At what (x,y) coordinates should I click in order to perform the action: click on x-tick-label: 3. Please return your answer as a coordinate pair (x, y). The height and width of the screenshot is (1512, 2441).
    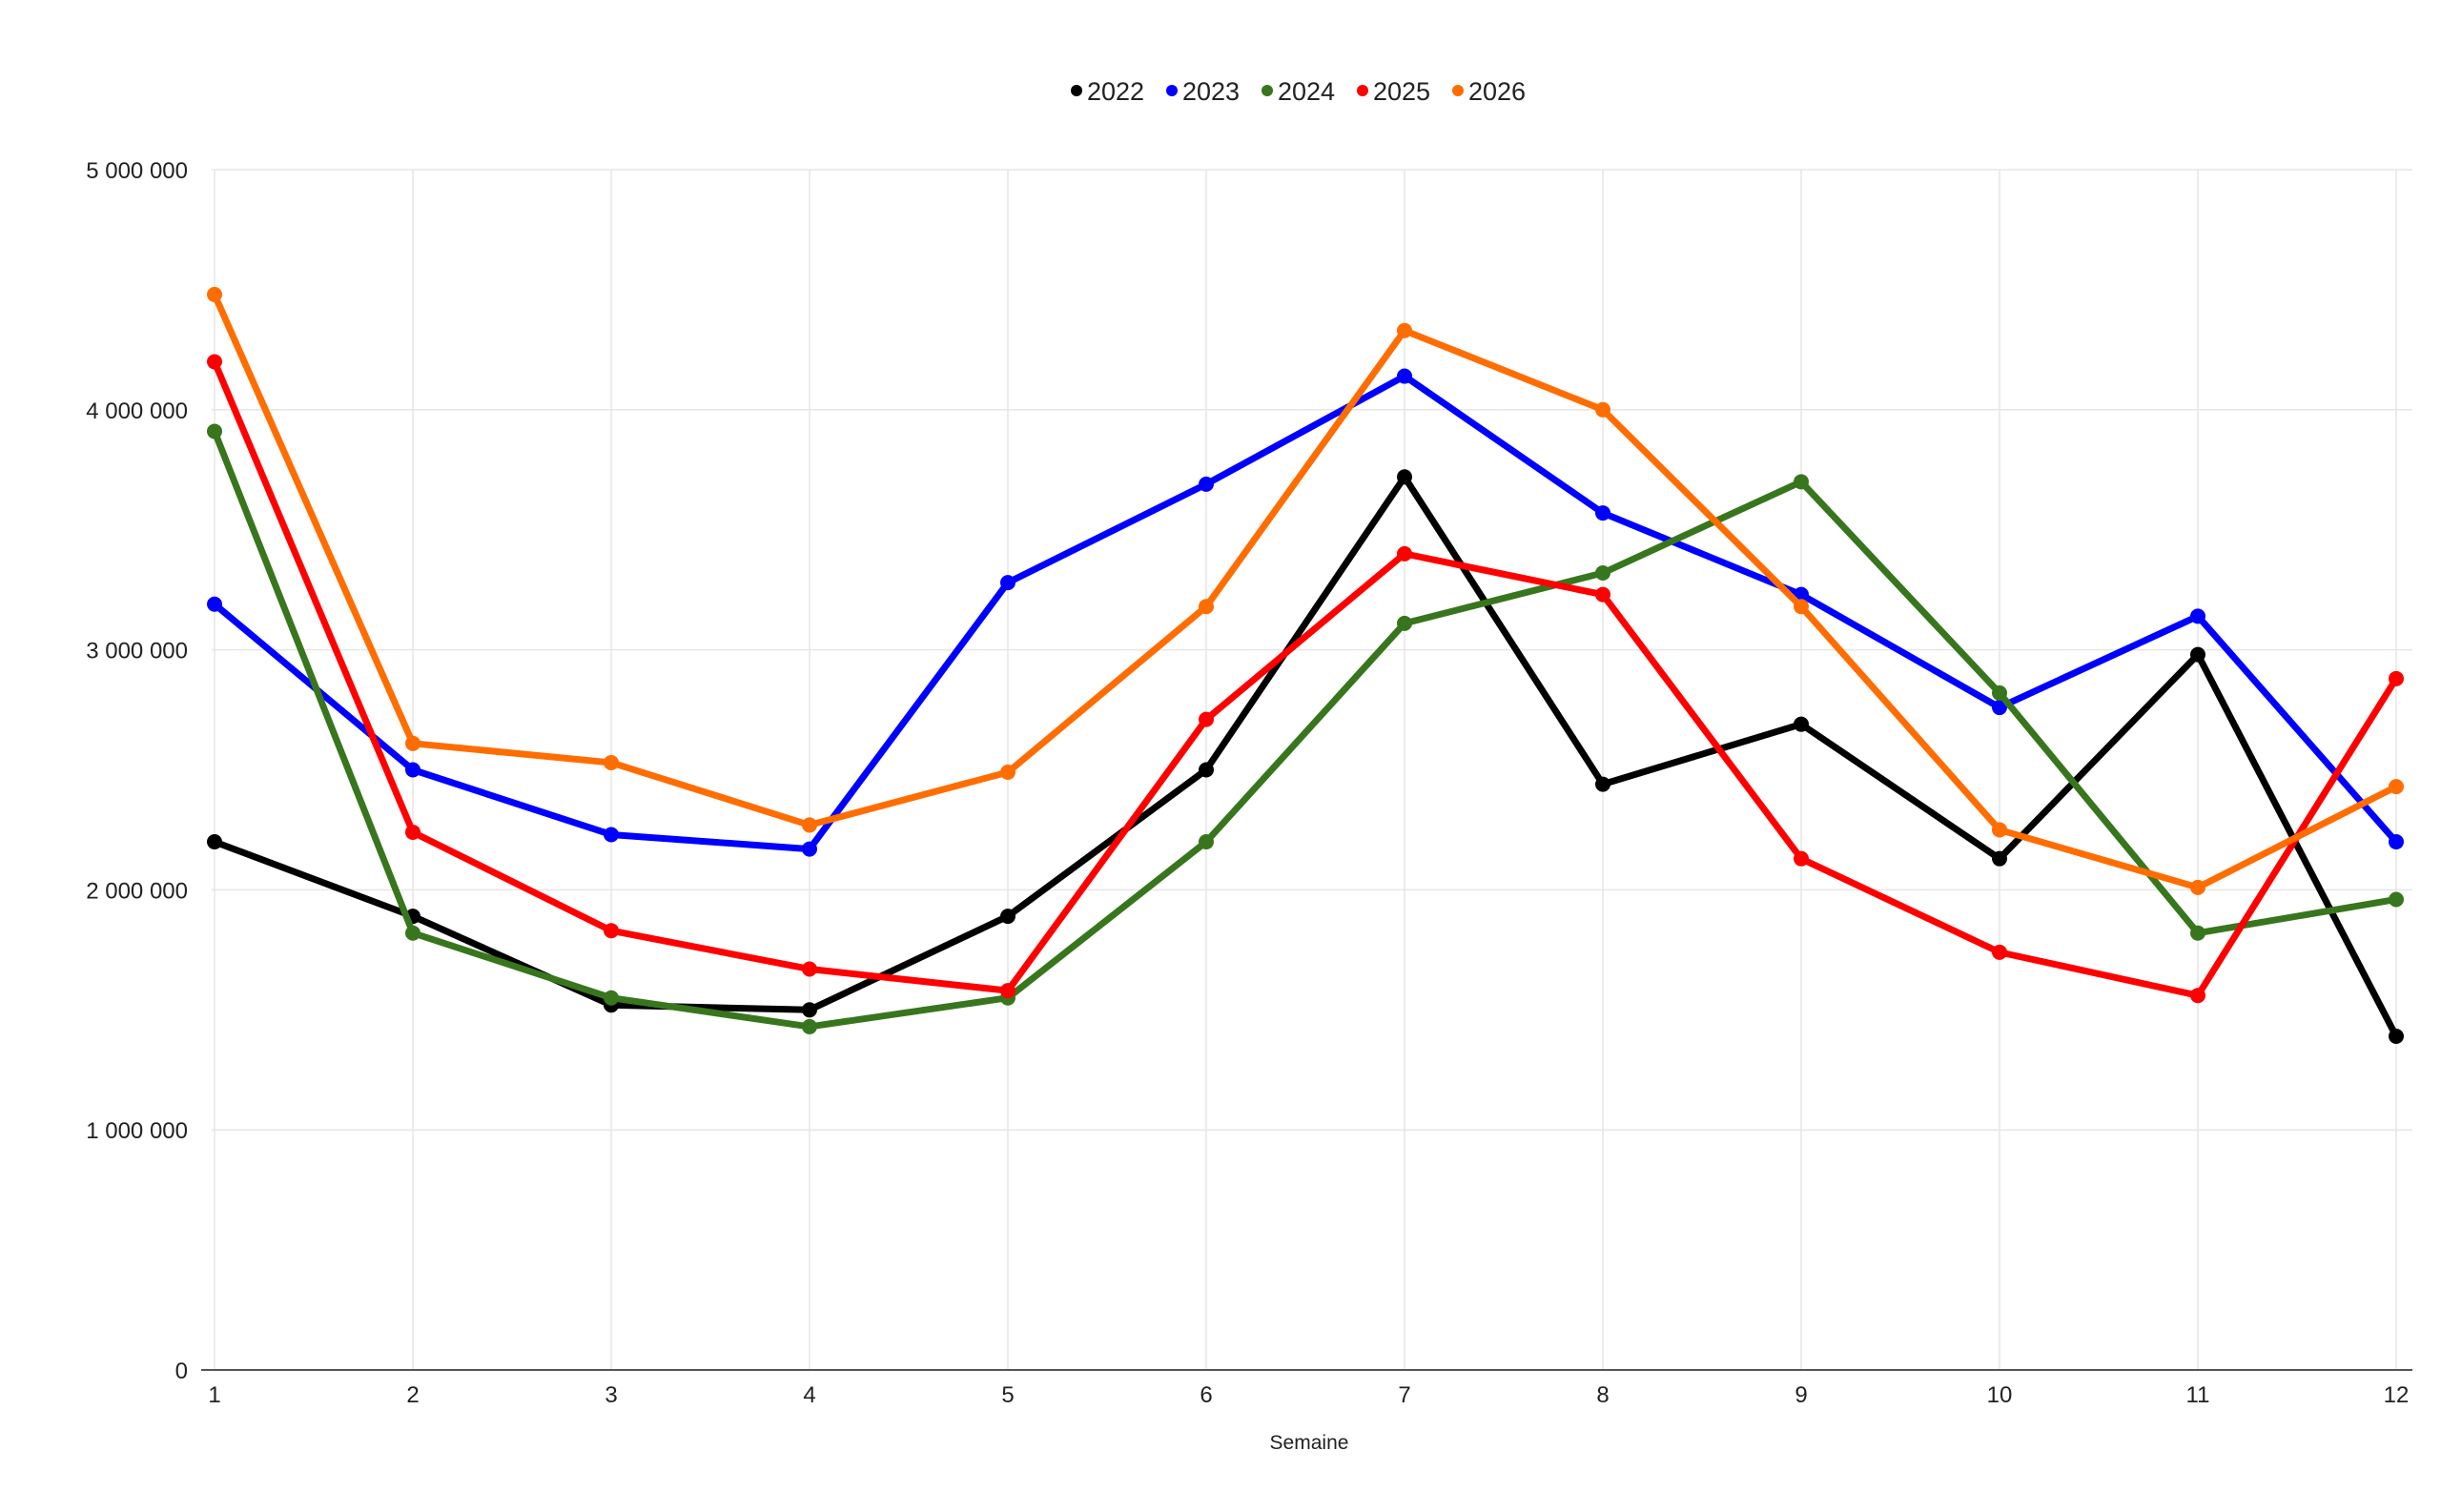
    Looking at the image, I should click on (611, 1395).